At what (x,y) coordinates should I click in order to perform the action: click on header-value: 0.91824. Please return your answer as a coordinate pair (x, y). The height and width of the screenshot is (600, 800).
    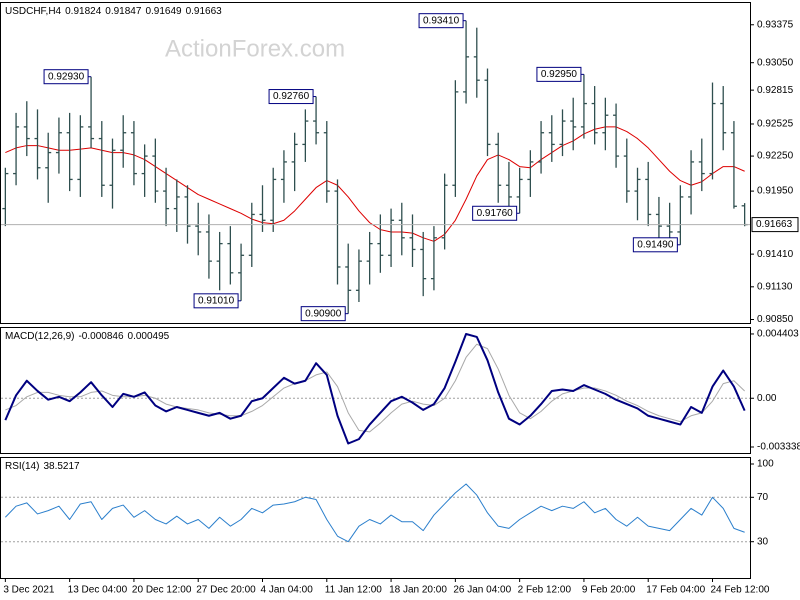
    Looking at the image, I should click on (83, 11).